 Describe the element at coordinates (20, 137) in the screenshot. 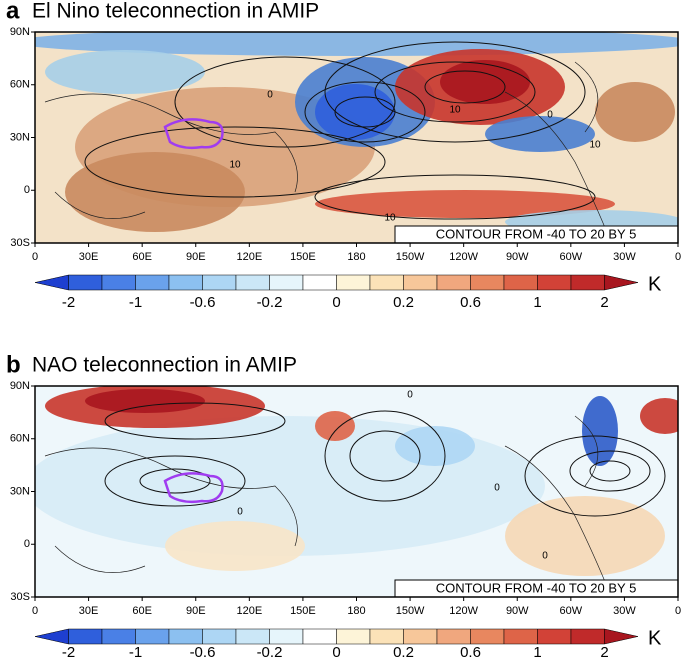

I see `lat-label: 30N` at that location.